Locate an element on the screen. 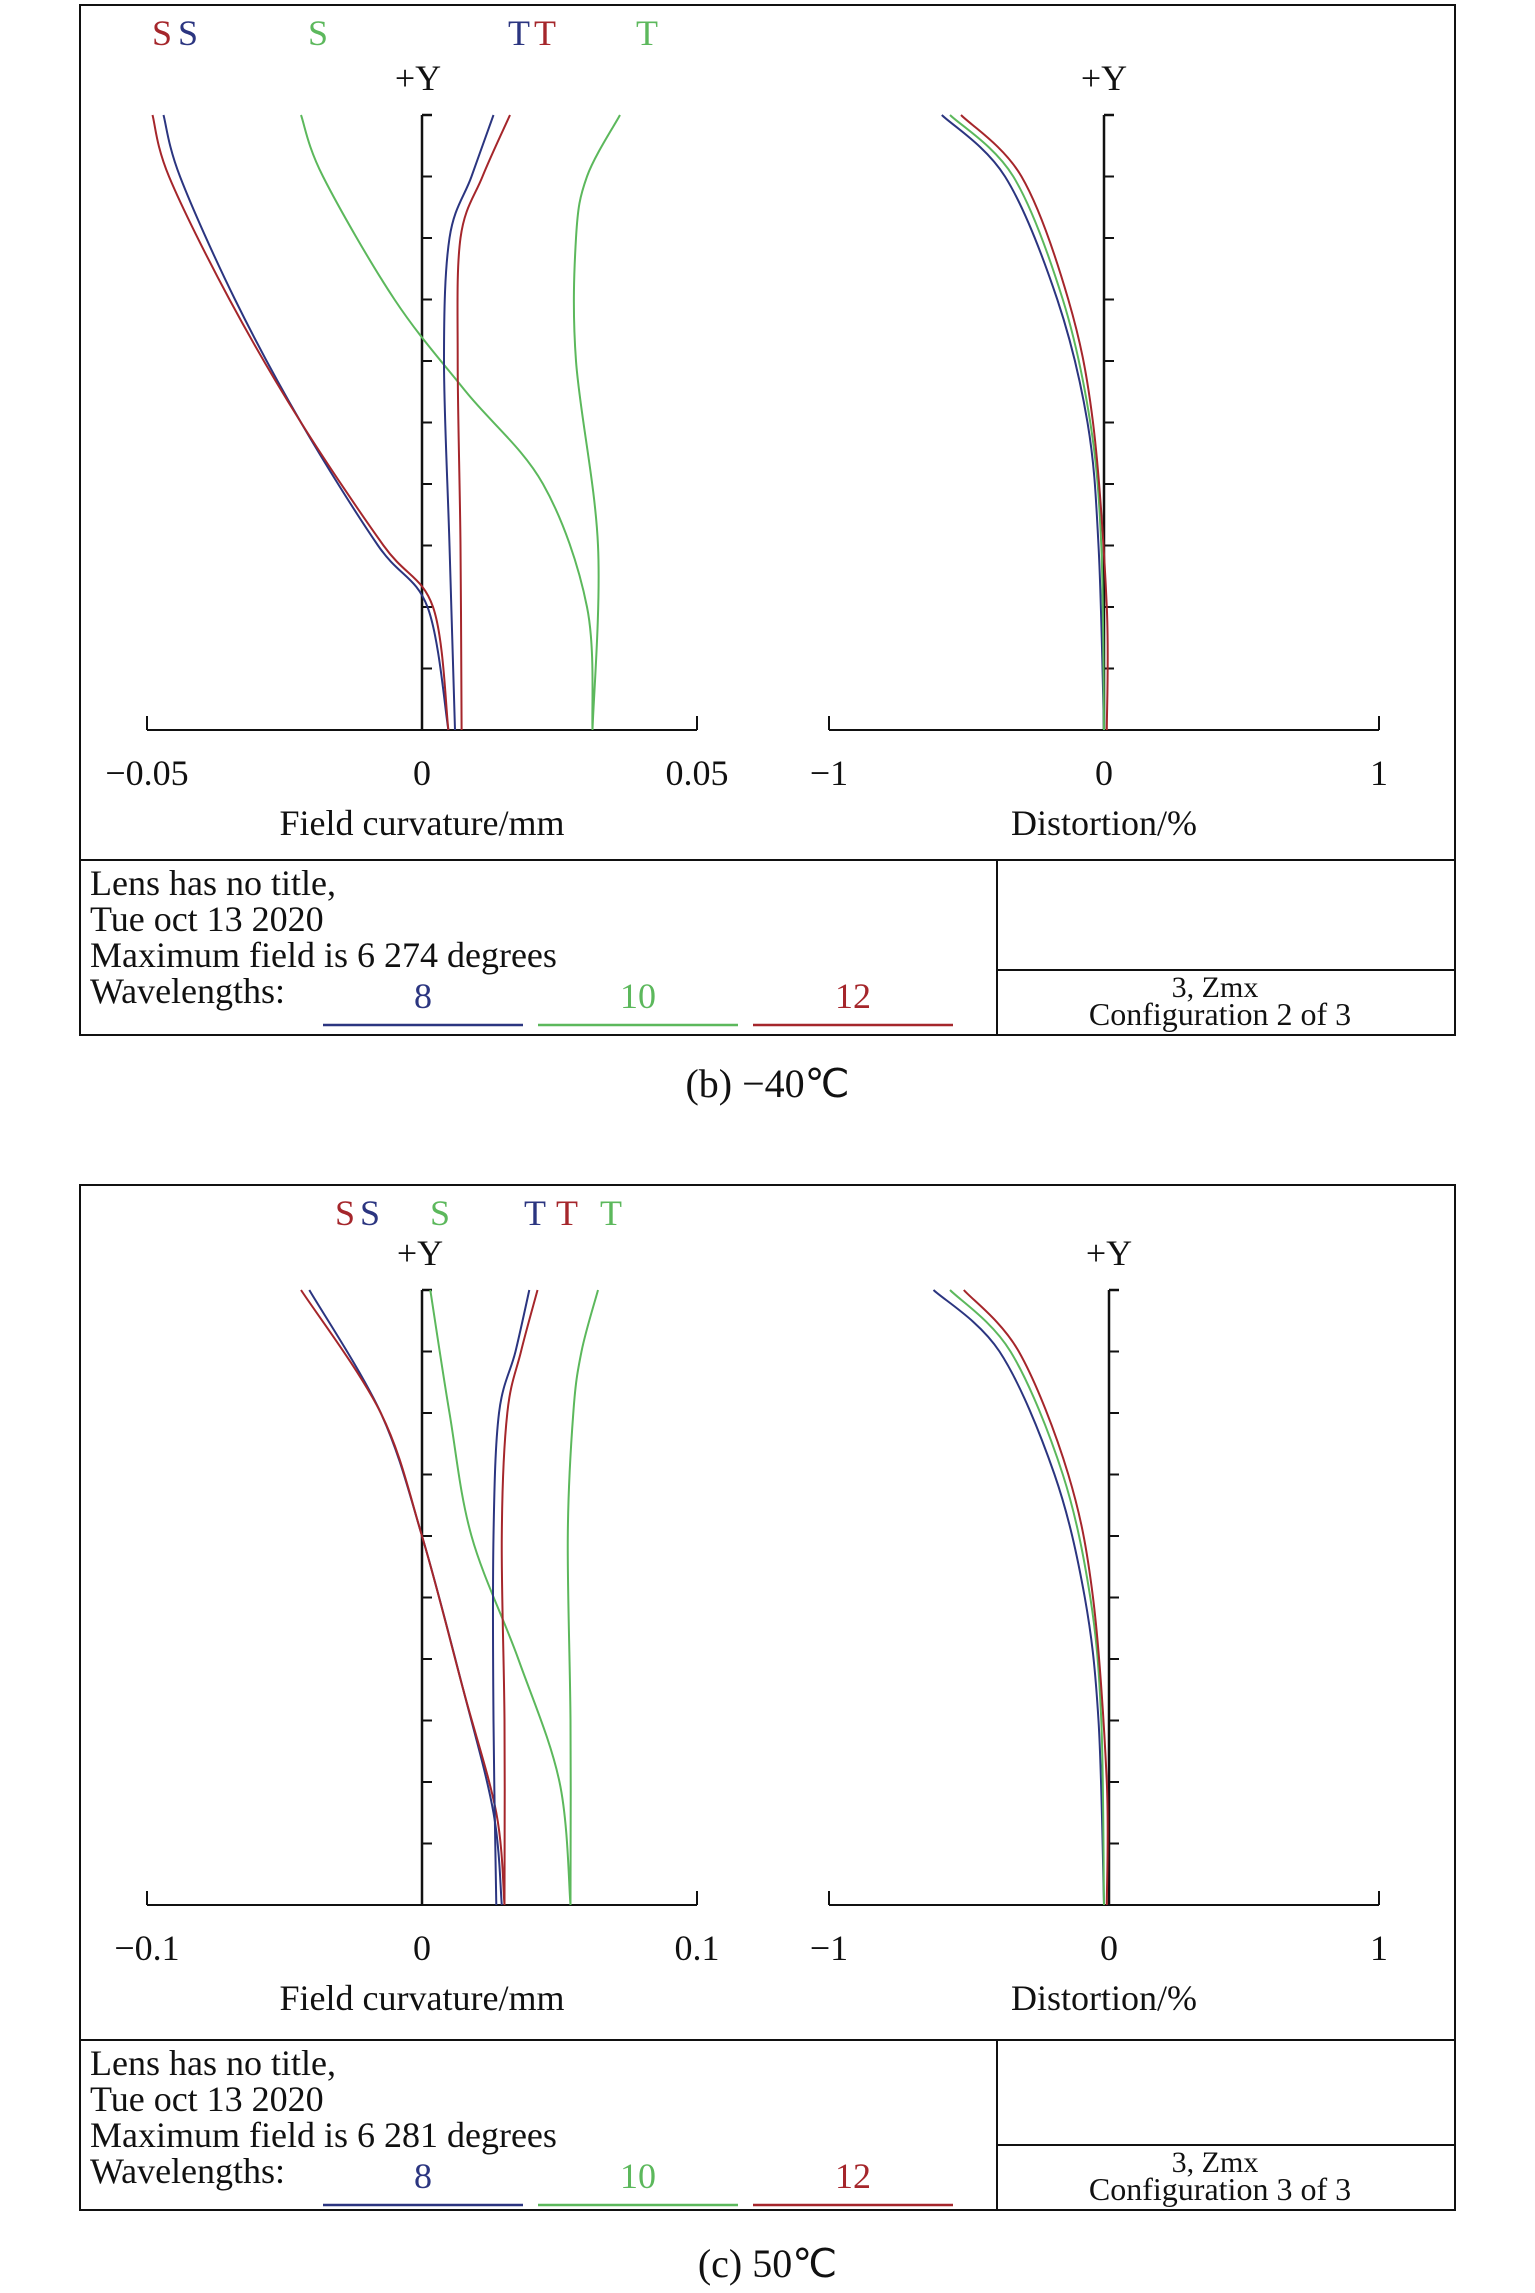 The image size is (1535, 2293). config-label: Configuration 3 of 3 is located at coordinates (1220, 2189).